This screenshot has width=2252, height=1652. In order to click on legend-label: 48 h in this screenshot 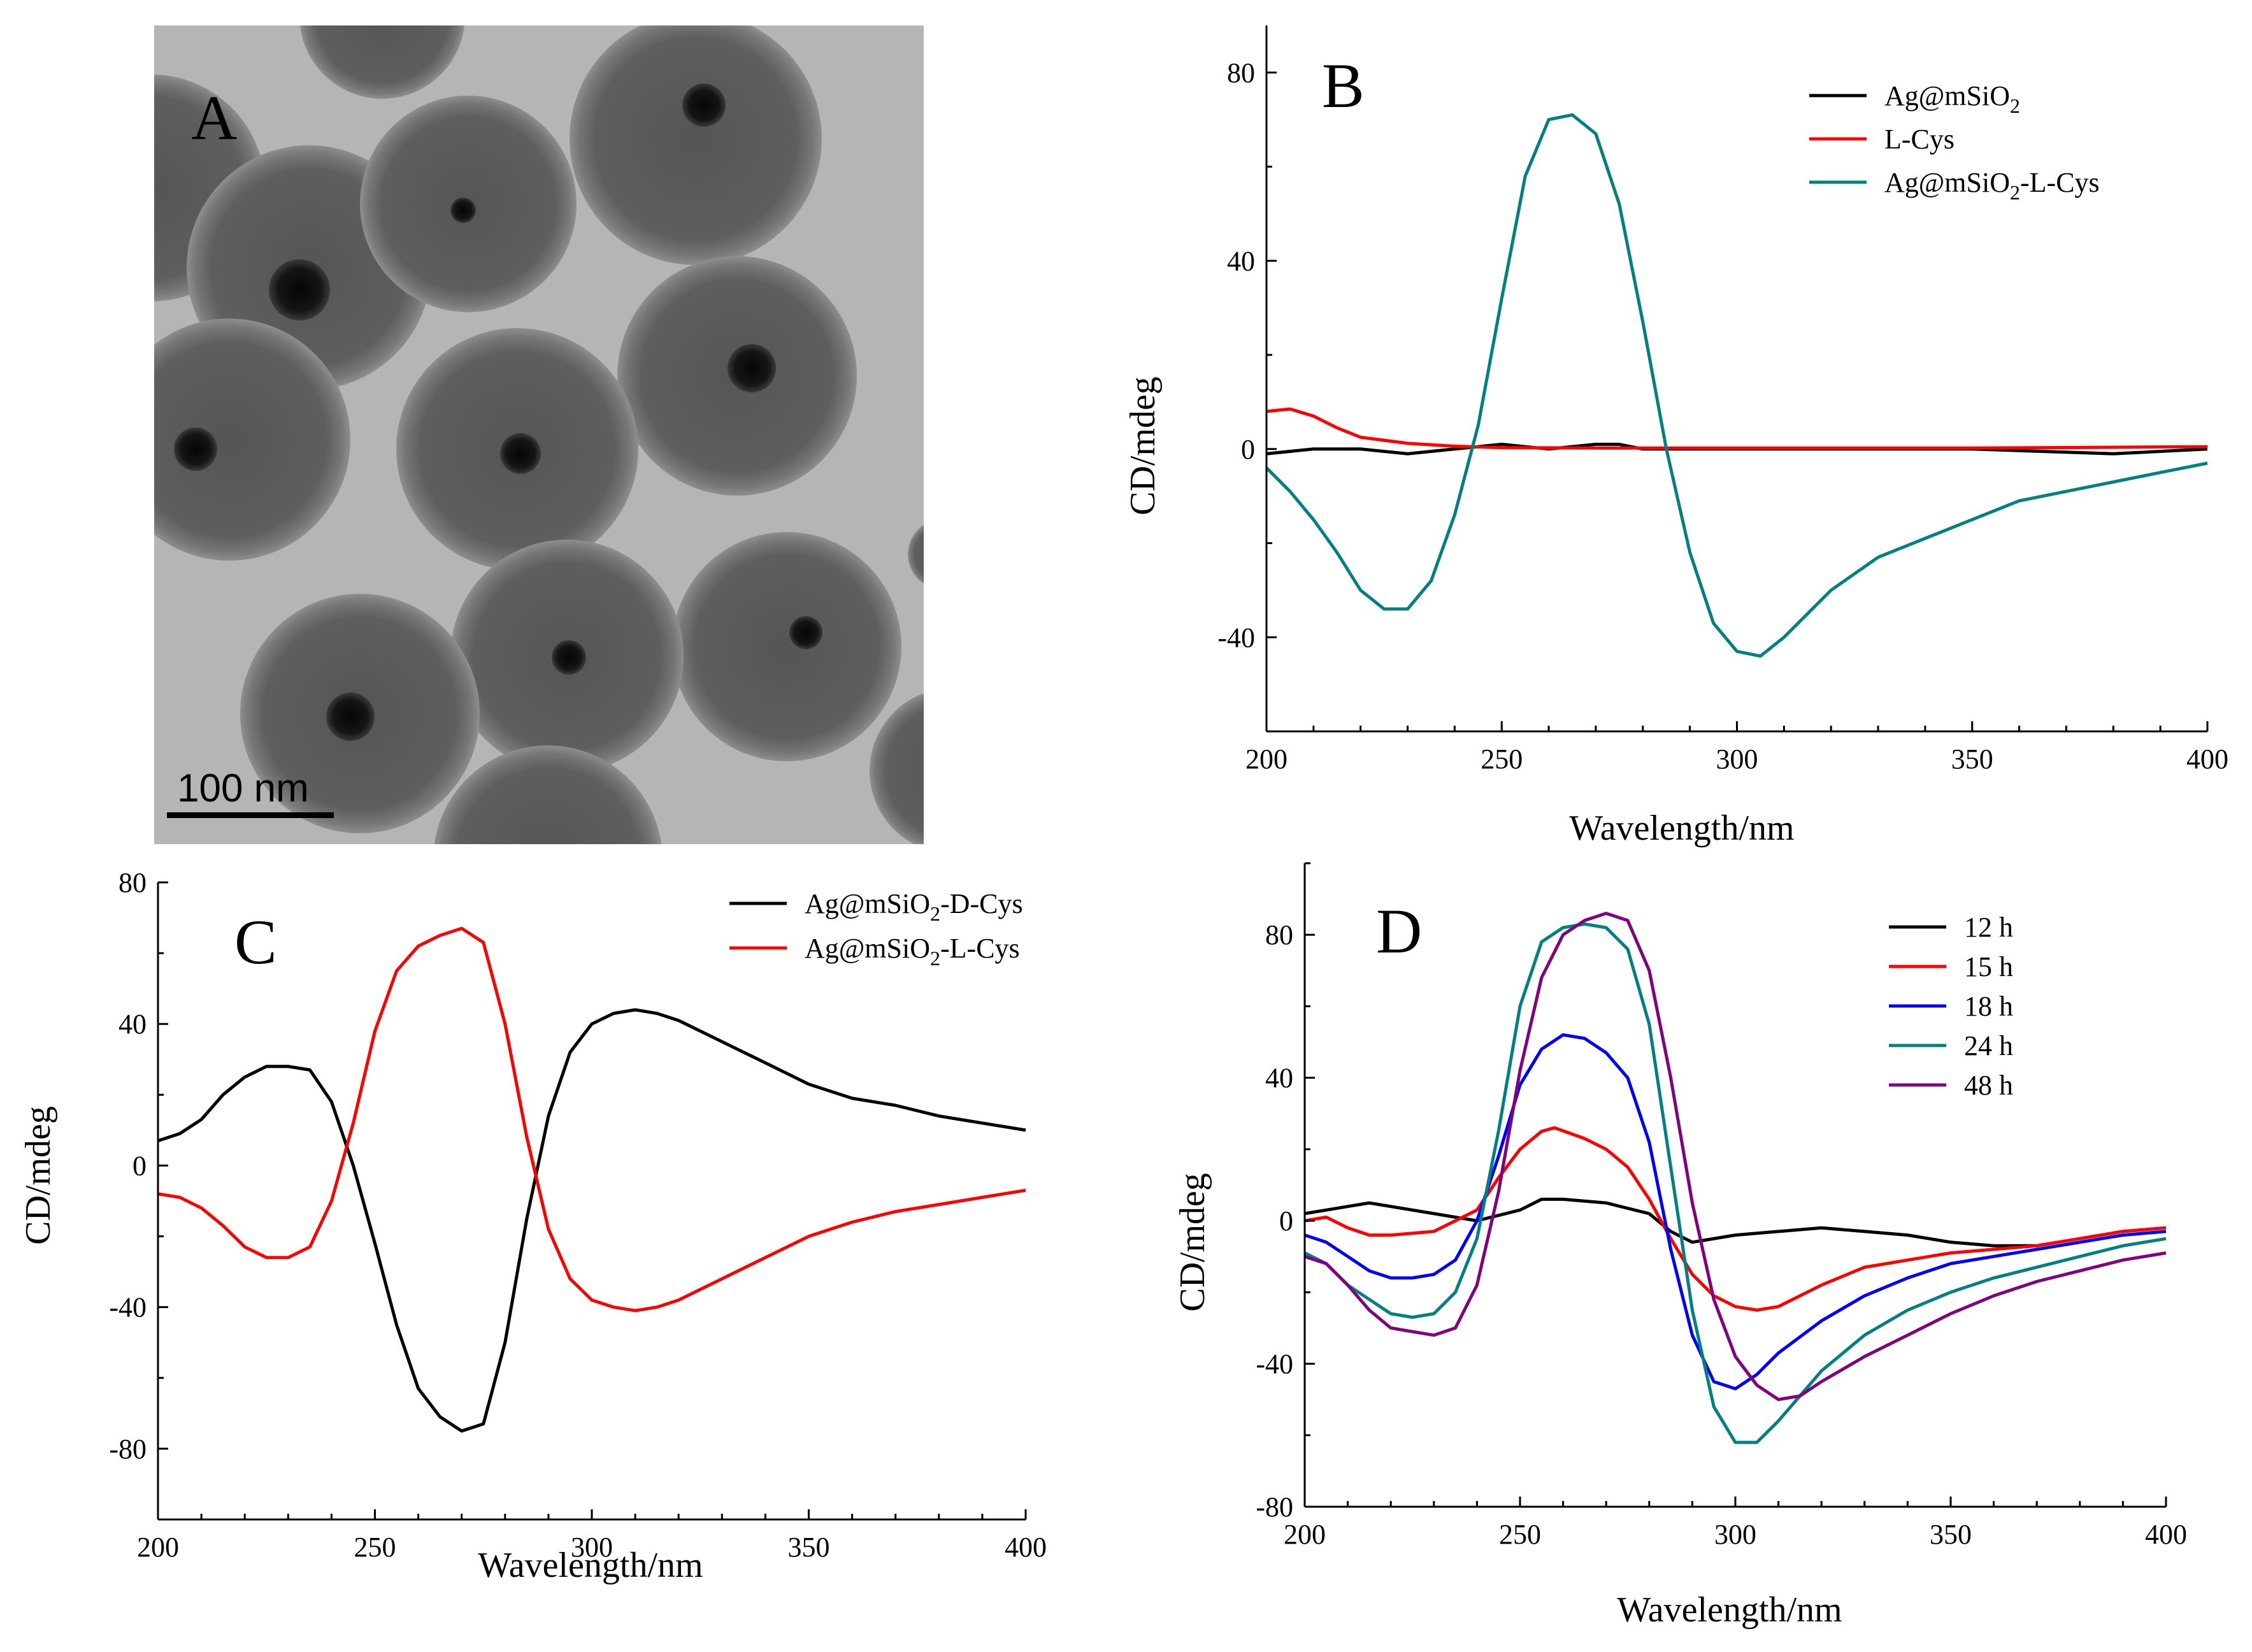, I will do `click(1988, 1085)`.